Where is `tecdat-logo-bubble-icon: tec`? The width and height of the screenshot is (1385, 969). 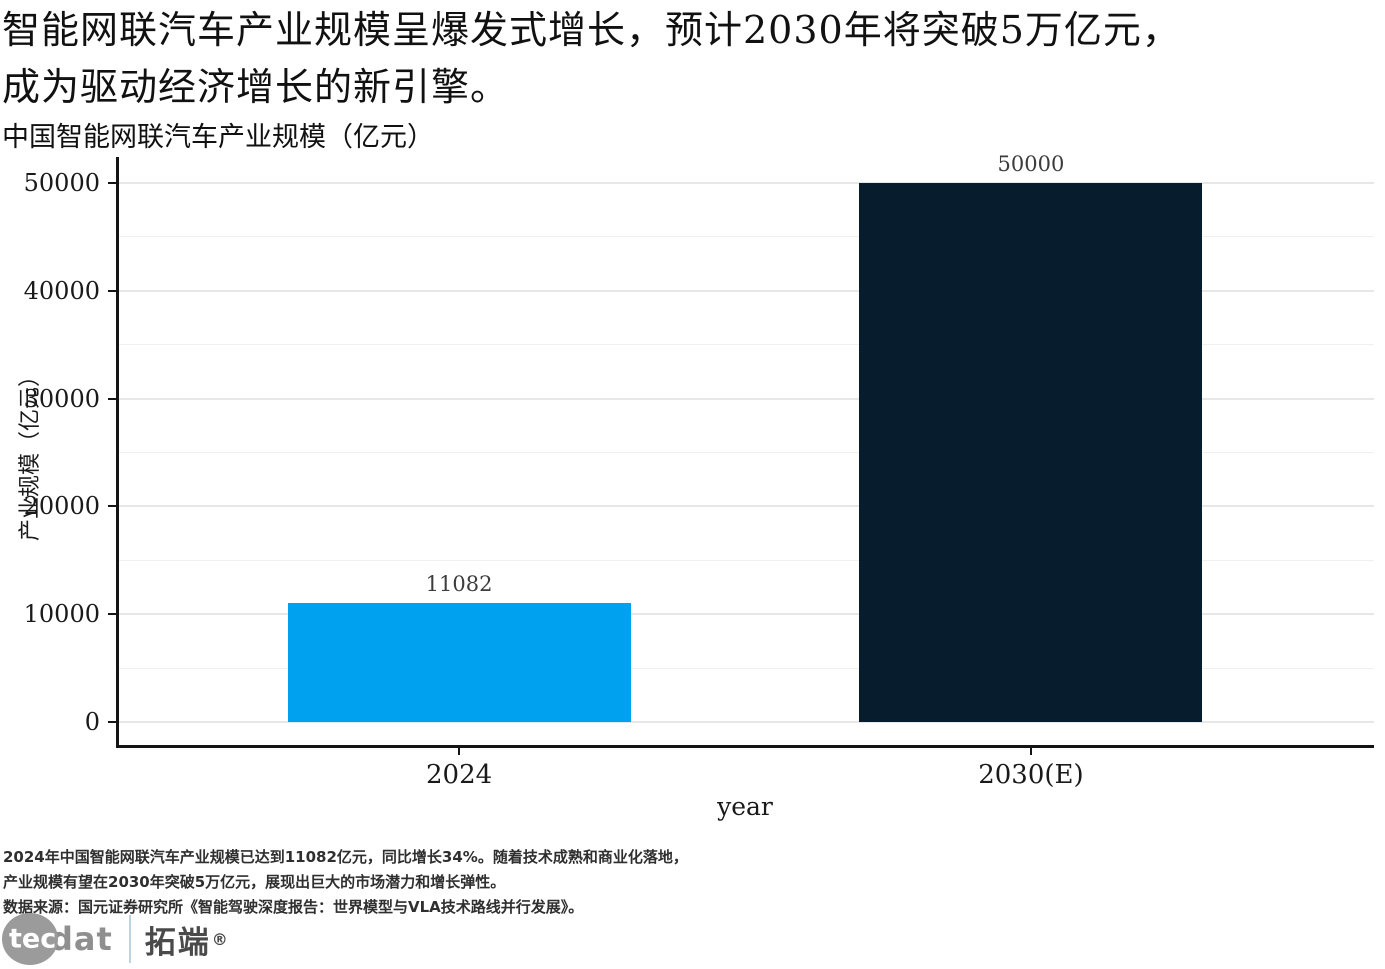
tecdat-logo-bubble-icon: tec is located at coordinates (30, 939).